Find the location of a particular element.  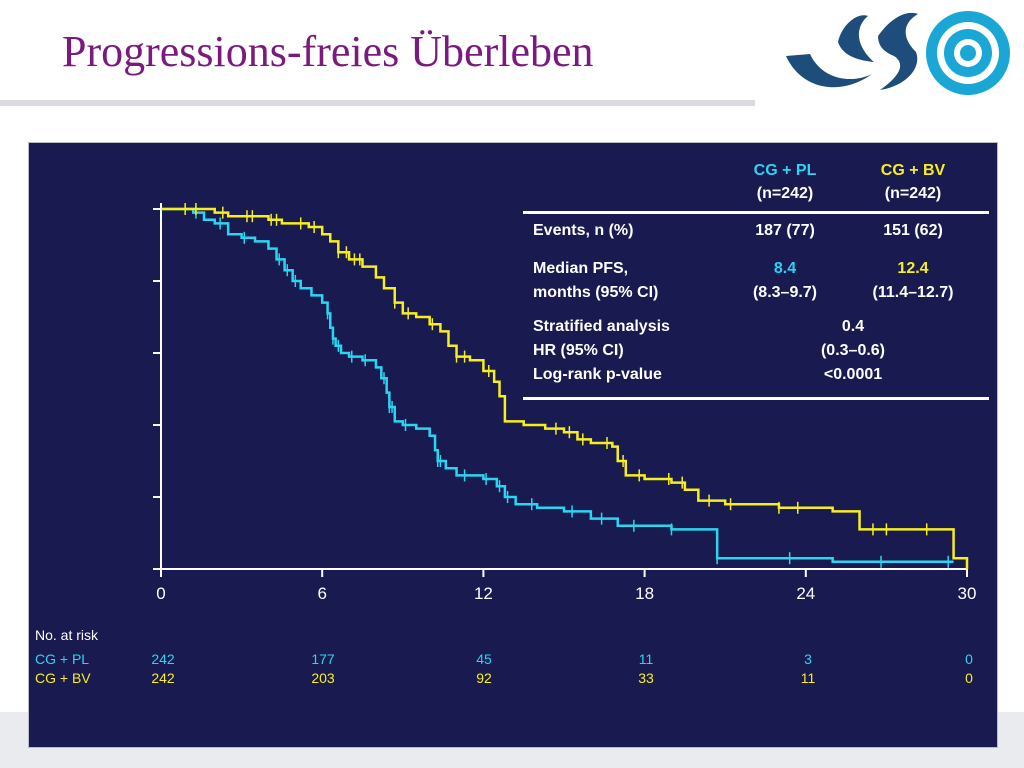

stats-row-events: Events, n (%) 187 (77) 151 (62) is located at coordinates (756, 238).